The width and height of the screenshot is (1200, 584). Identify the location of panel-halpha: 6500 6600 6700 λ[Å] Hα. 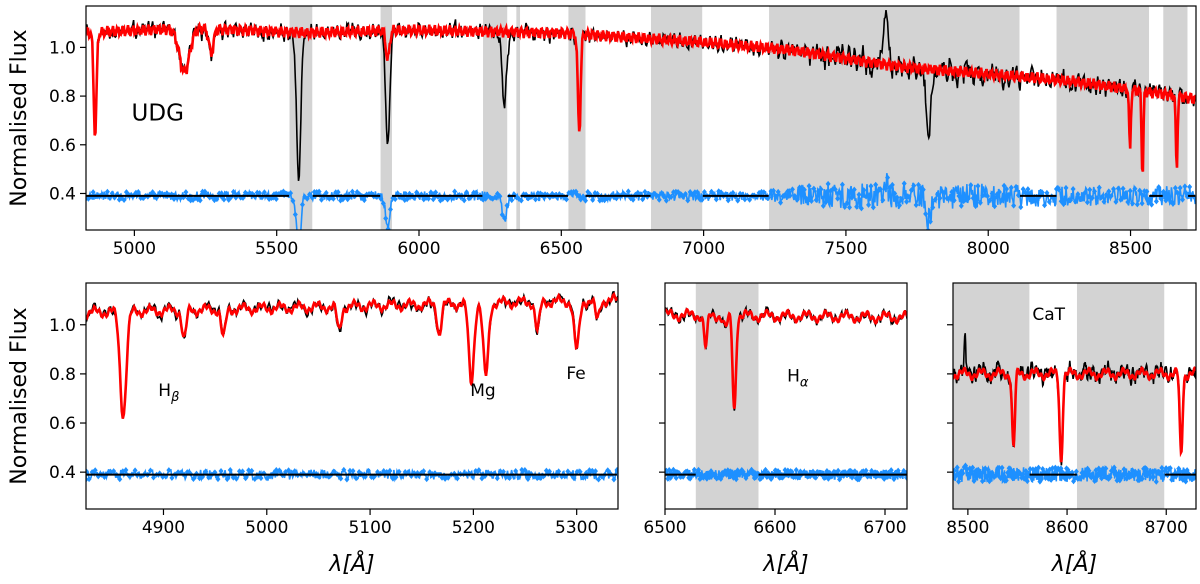
(775, 429).